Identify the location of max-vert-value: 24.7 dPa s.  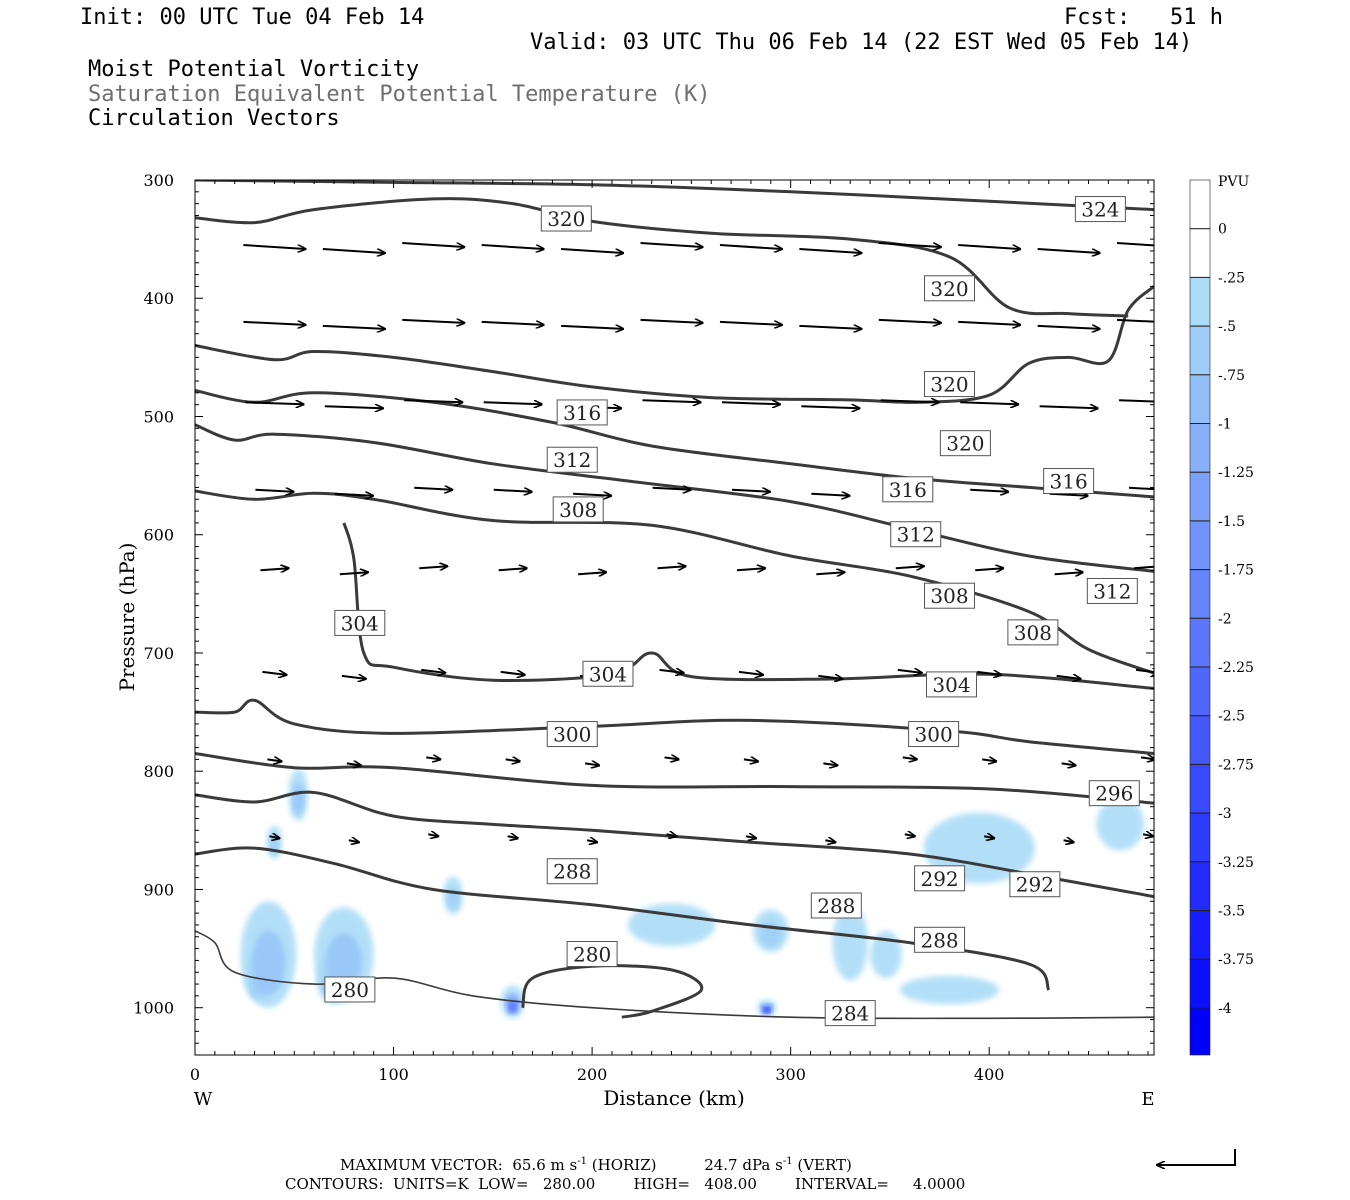
(743, 1165).